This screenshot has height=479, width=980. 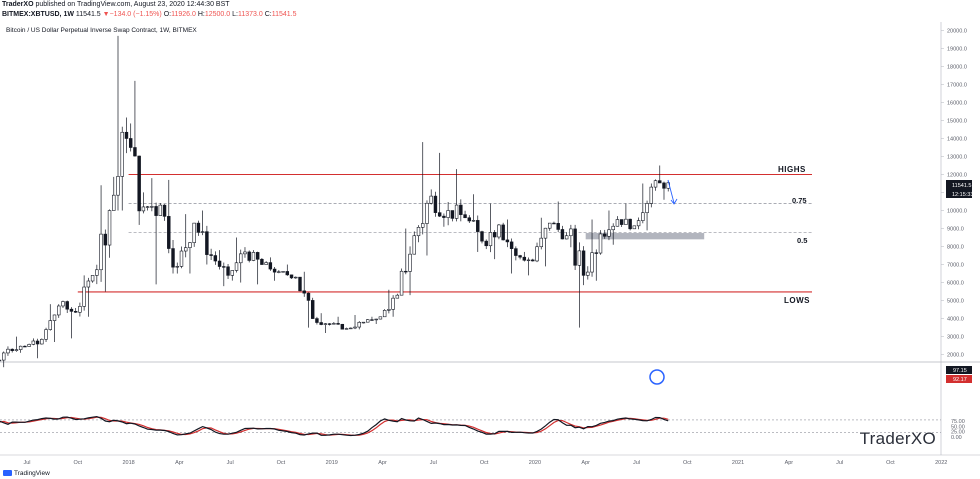 What do you see at coordinates (167, 14) in the screenshot?
I see `o-label: O:` at bounding box center [167, 14].